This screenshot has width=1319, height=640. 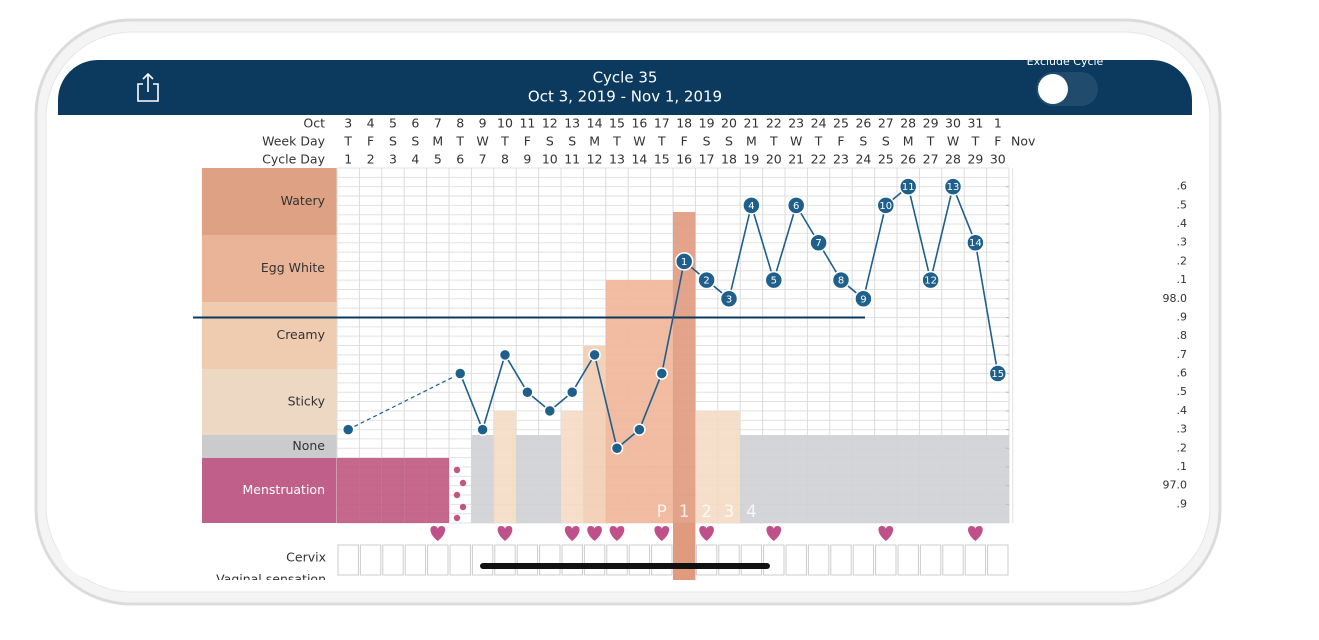 I want to click on point-label: 5, so click(x=774, y=281).